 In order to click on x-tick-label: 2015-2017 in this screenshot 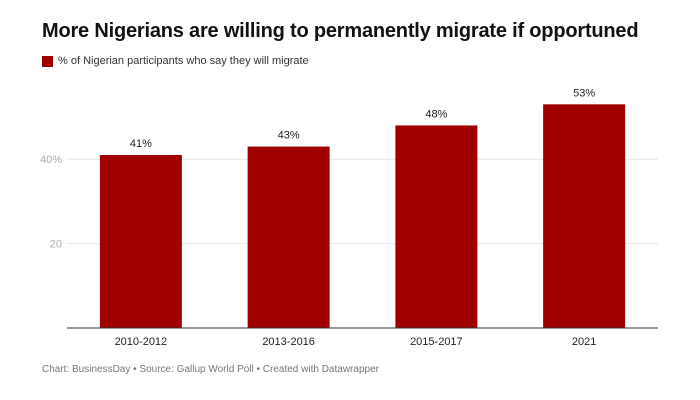, I will do `click(436, 342)`.